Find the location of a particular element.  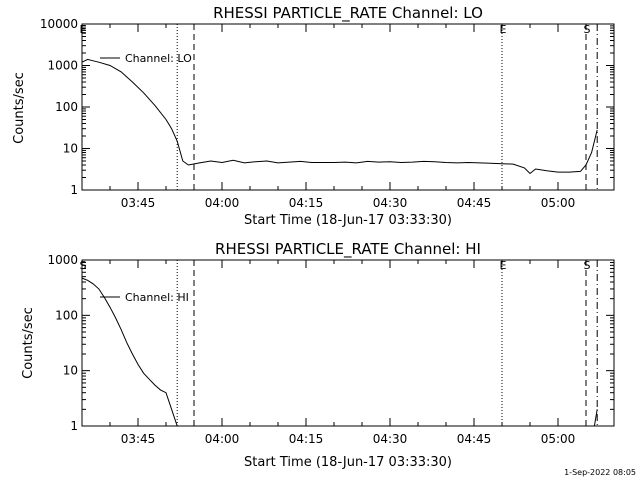

panel-hi-title: RHESSI PARTICLE_RATE Channel: HI is located at coordinates (348, 249).